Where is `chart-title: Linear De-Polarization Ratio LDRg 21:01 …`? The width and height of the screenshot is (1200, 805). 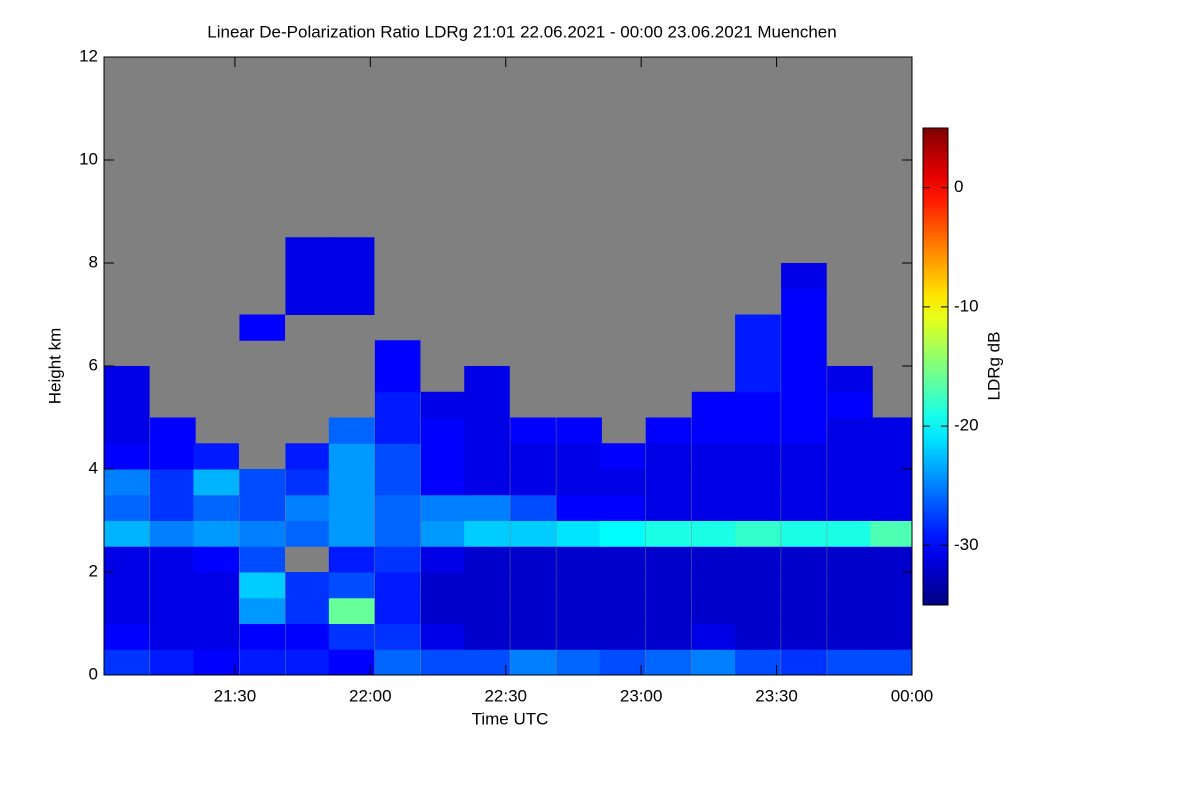
chart-title: Linear De-Polarization Ratio LDRg 21:01 … is located at coordinates (521, 31).